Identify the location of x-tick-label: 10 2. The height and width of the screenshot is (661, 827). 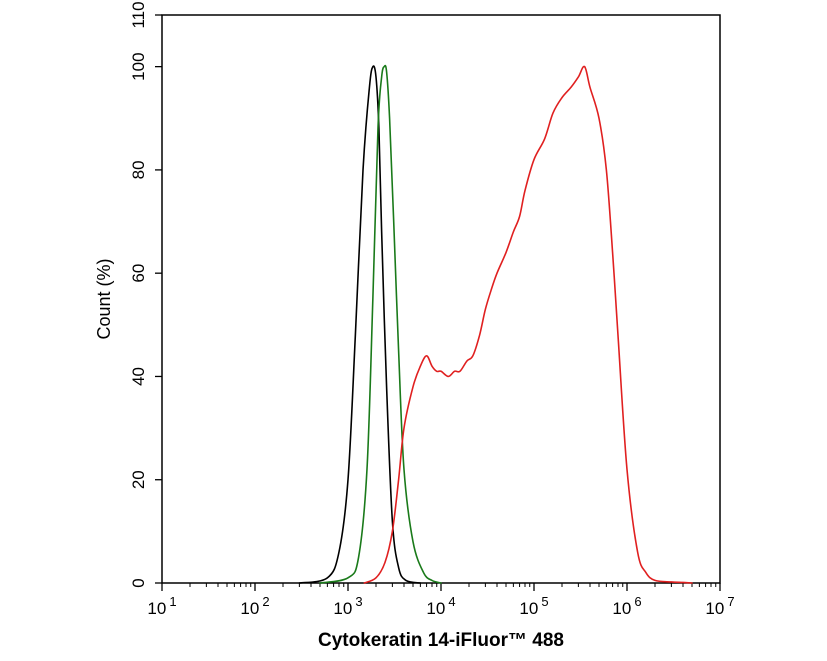
(254, 606).